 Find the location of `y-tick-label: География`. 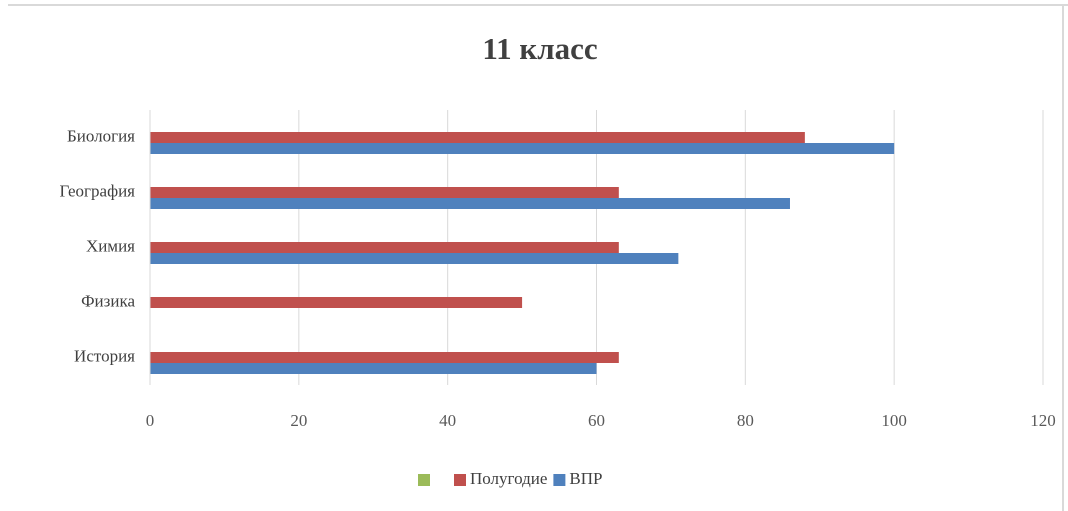

y-tick-label: География is located at coordinates (97, 190).